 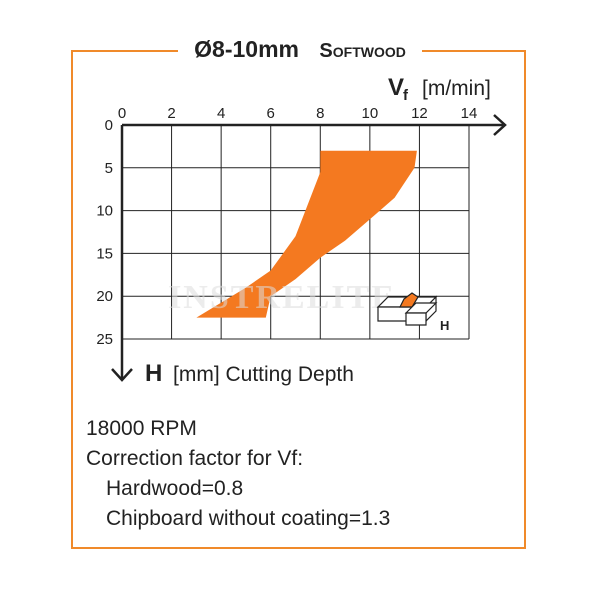 What do you see at coordinates (370, 113) in the screenshot?
I see `x-tick-label: 10` at bounding box center [370, 113].